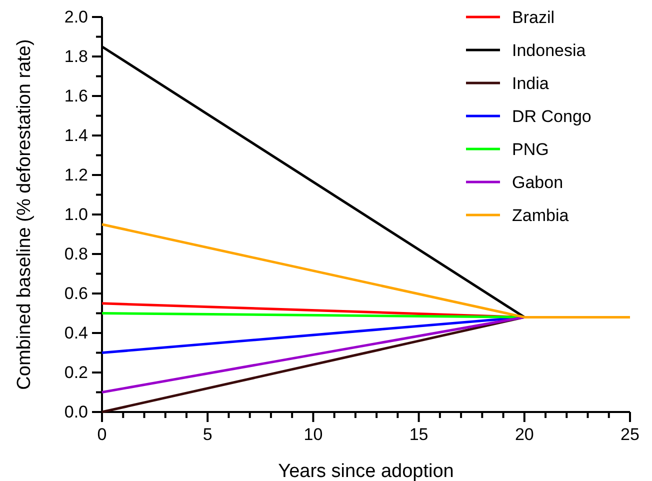  What do you see at coordinates (24, 214) in the screenshot?
I see `y-axis-title: Combined baseline (% deforestation rate)` at bounding box center [24, 214].